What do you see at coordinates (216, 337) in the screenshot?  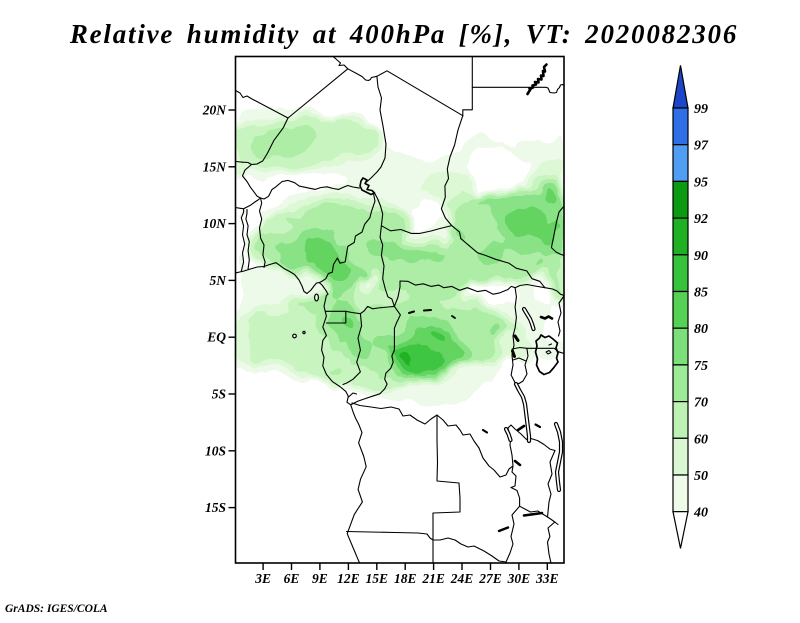 I see `svg-text: EQ` at bounding box center [216, 337].